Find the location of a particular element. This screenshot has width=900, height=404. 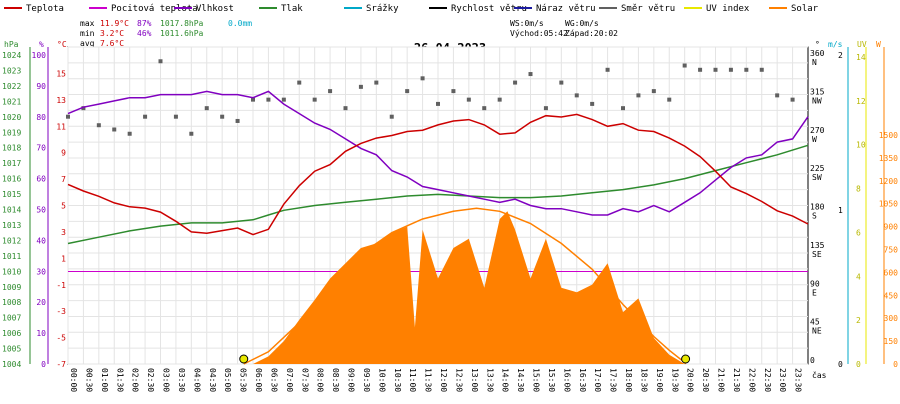

time-tick-label: 23:30 is located at coordinates (798, 380).